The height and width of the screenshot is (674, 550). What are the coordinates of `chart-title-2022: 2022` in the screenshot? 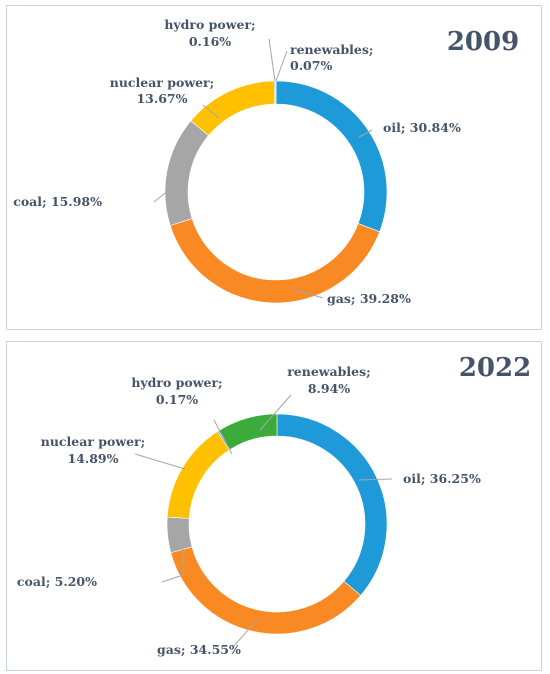 It's located at (495, 368).